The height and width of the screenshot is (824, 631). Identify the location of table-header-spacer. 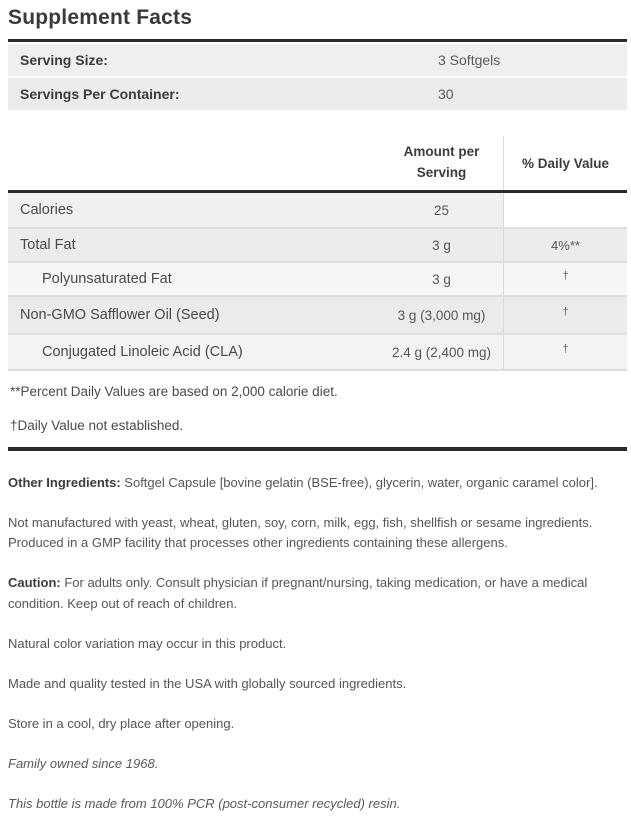
(194, 163).